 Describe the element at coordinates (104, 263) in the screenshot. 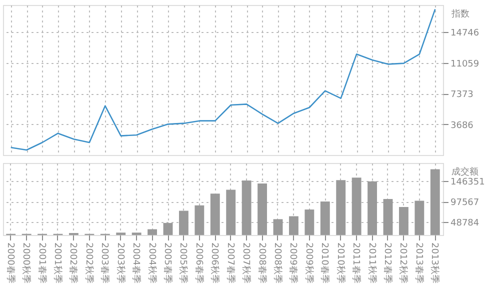

I see `x-tick-label: 2003春季` at that location.